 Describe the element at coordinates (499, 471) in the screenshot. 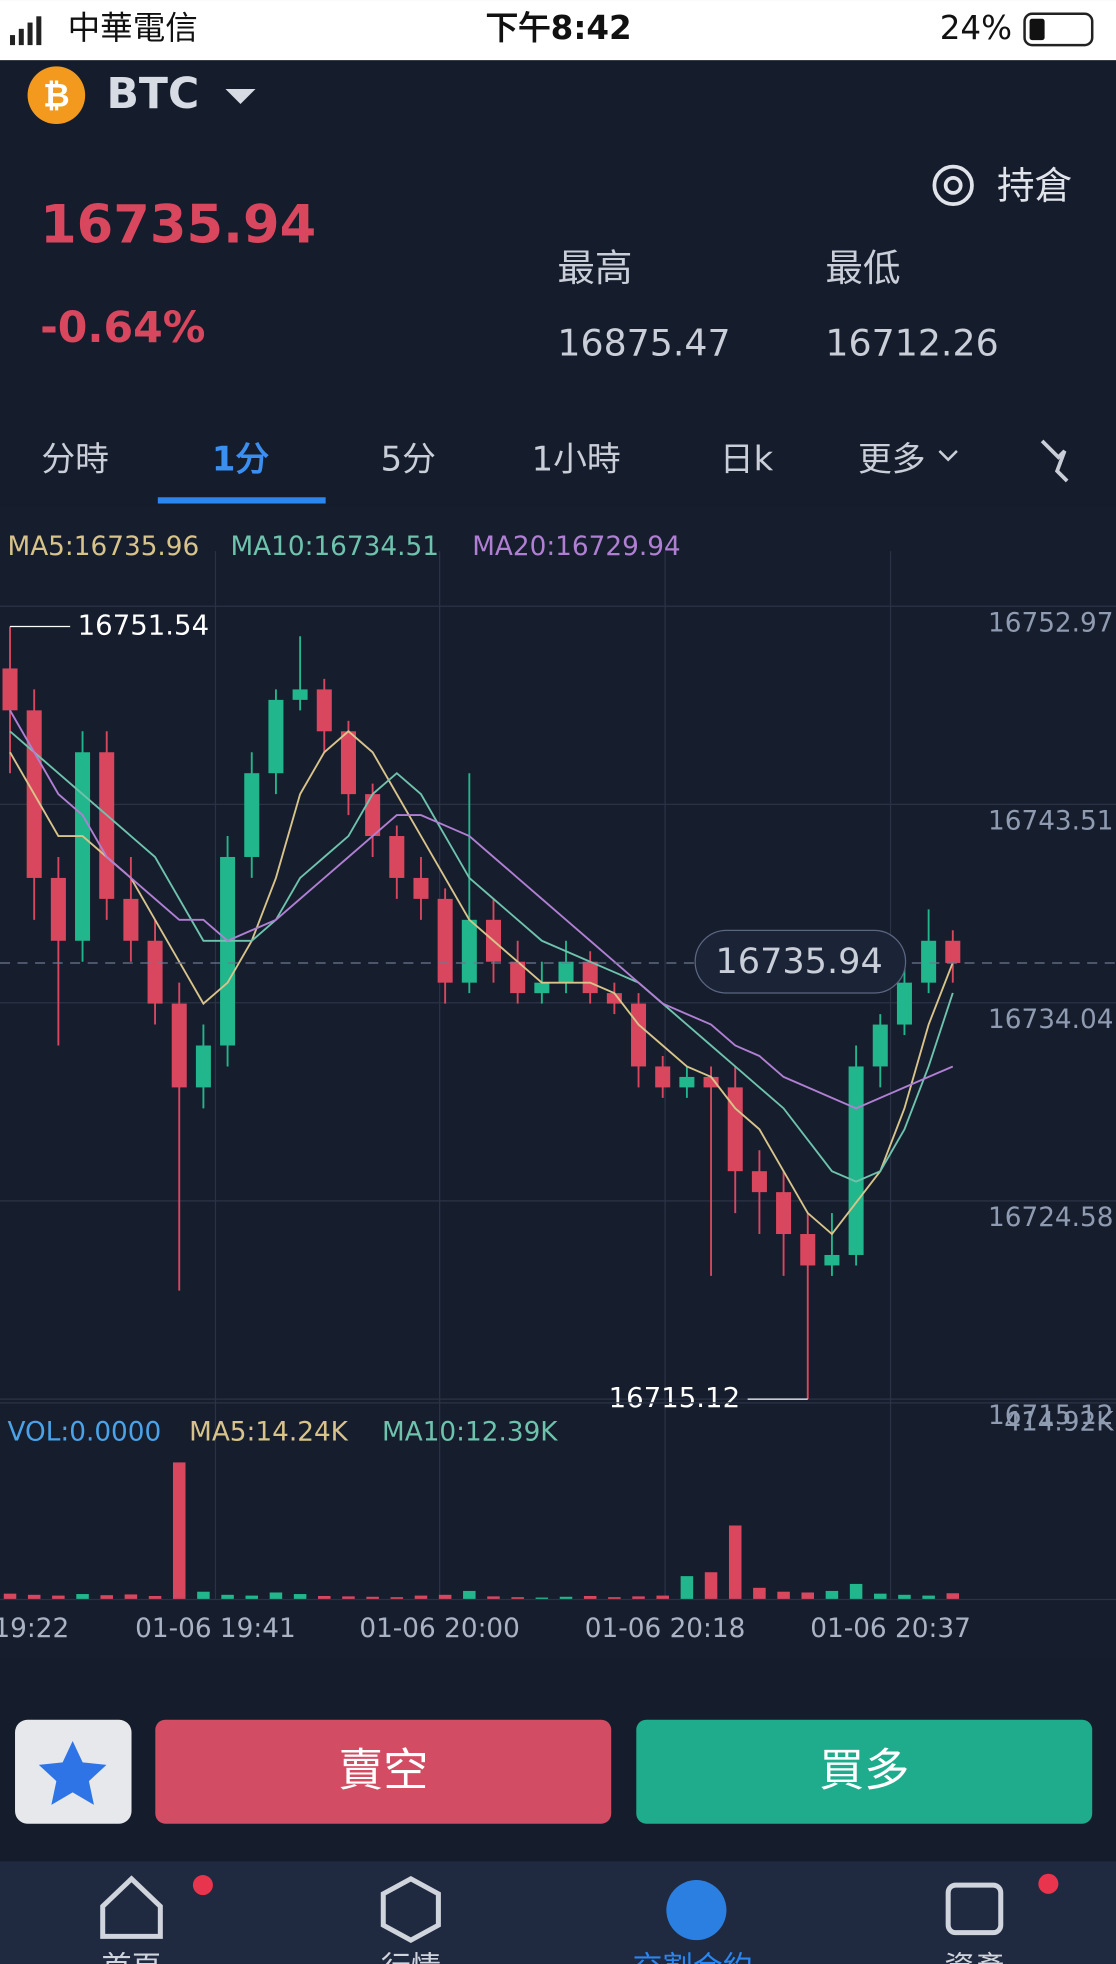

I see `tabs: 分時 1分 5分 1小時 日k 更多` at that location.